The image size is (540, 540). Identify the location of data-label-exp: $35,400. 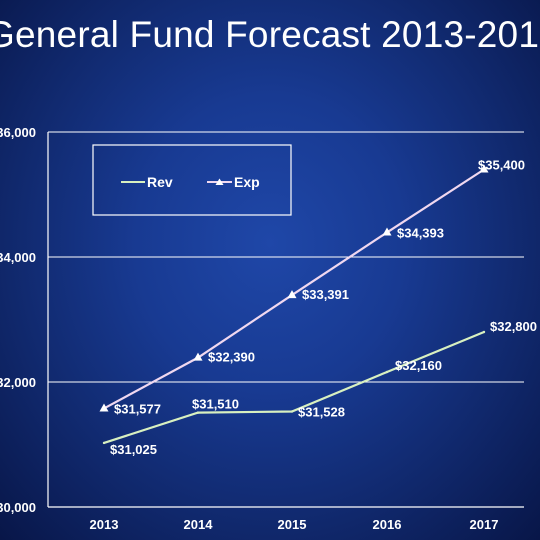
(501, 165).